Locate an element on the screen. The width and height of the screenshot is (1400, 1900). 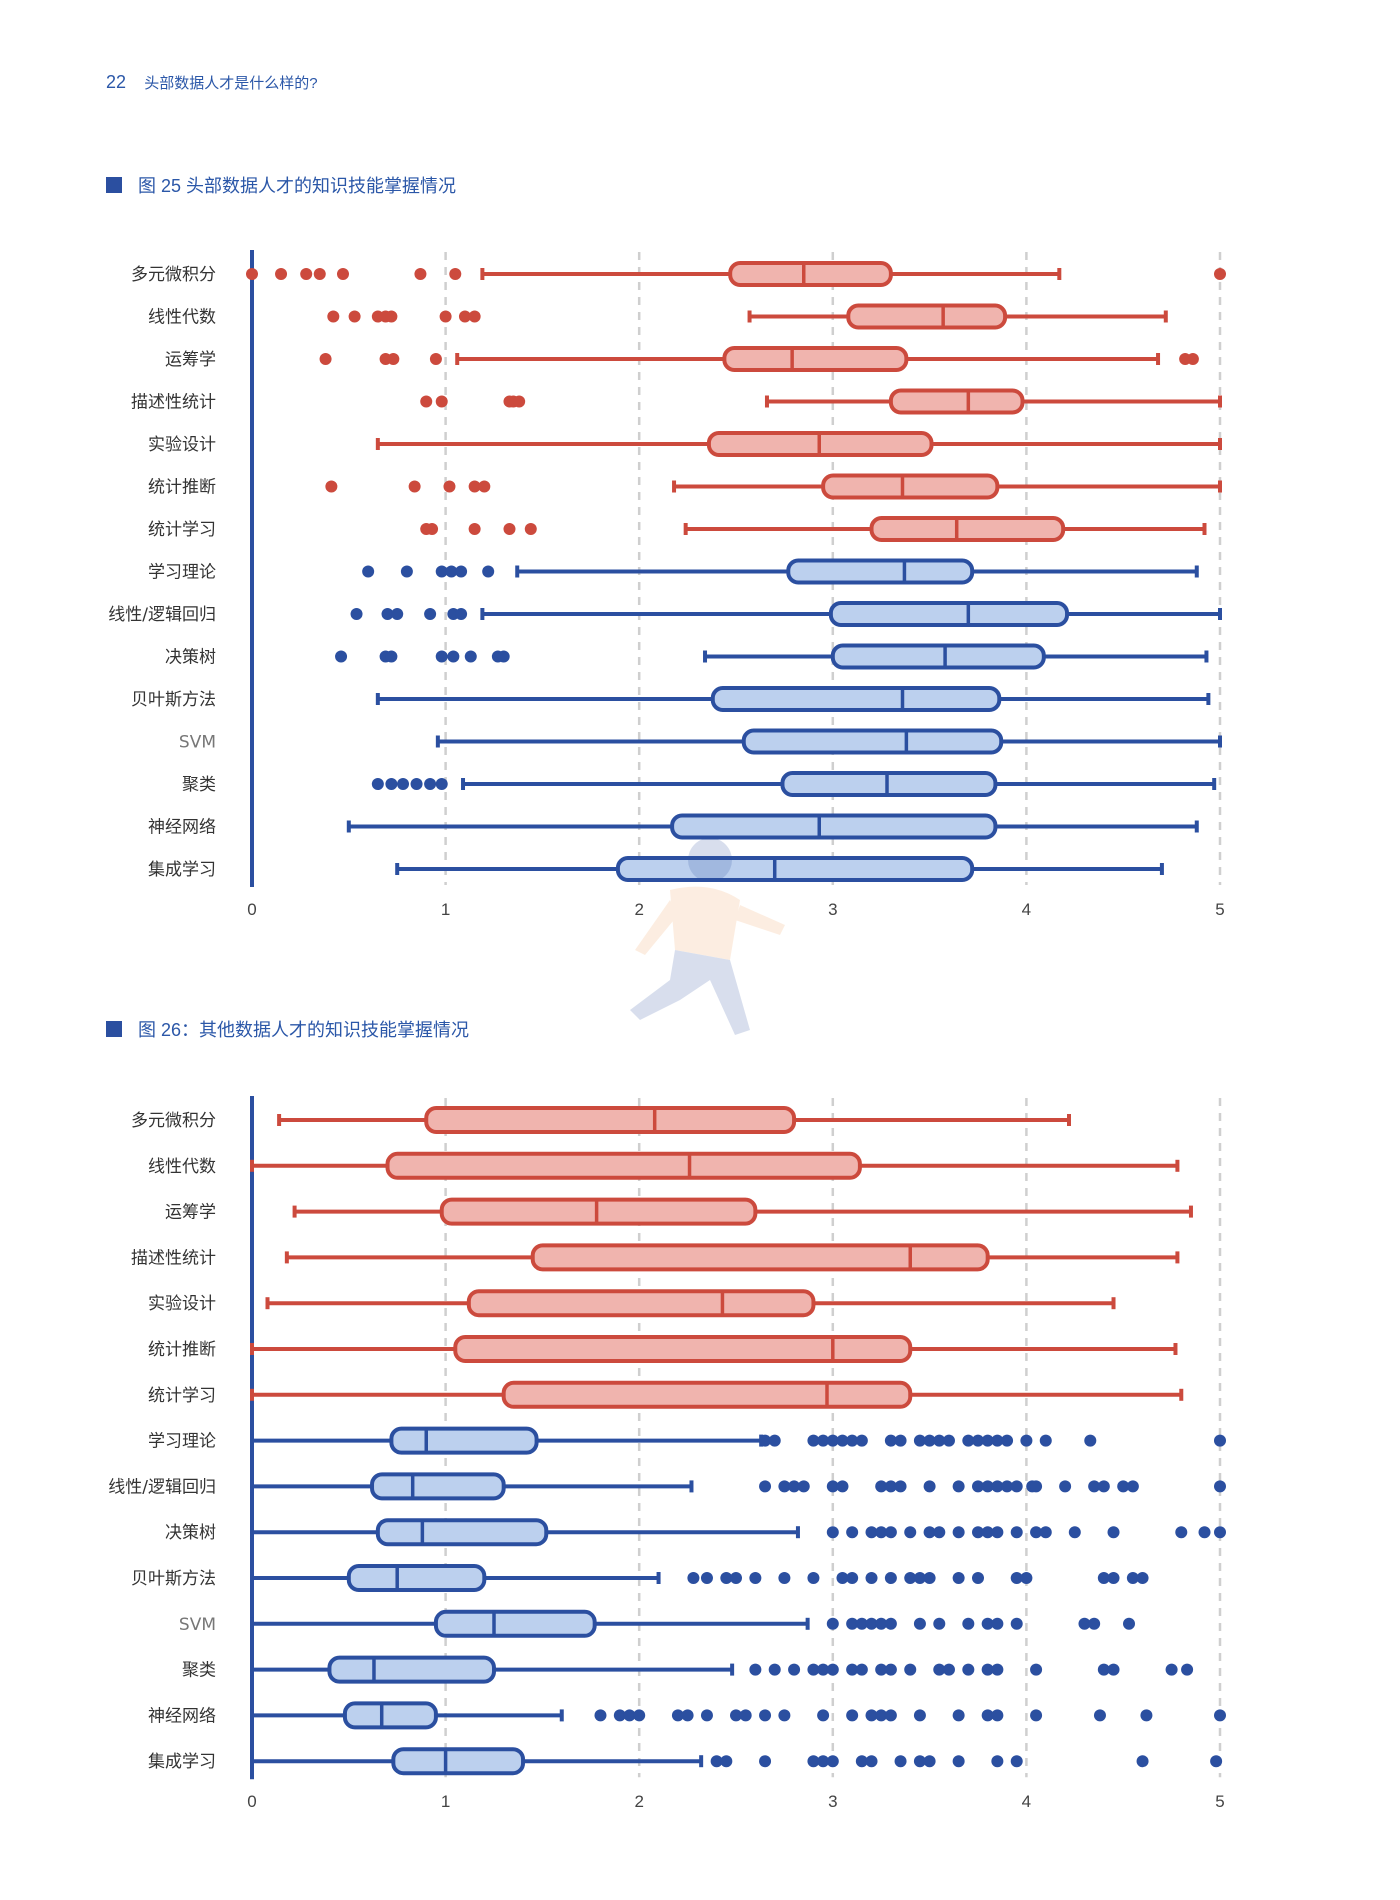
category-label: 多元微积分 is located at coordinates (173, 275).